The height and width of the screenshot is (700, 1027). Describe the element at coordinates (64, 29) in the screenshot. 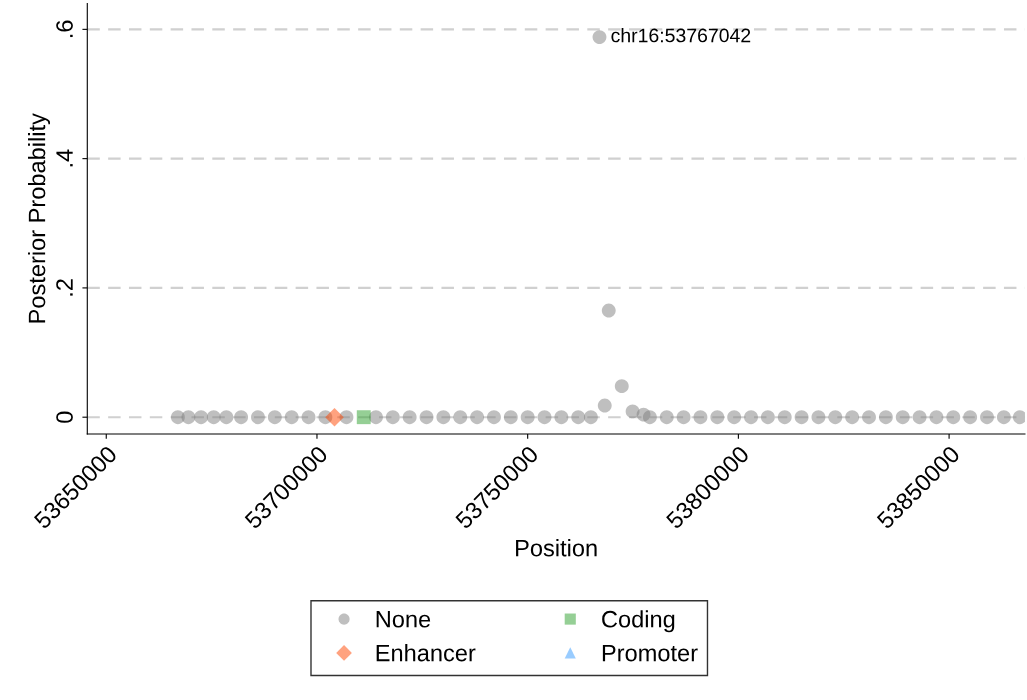

I see `y-tick-label: .6` at that location.